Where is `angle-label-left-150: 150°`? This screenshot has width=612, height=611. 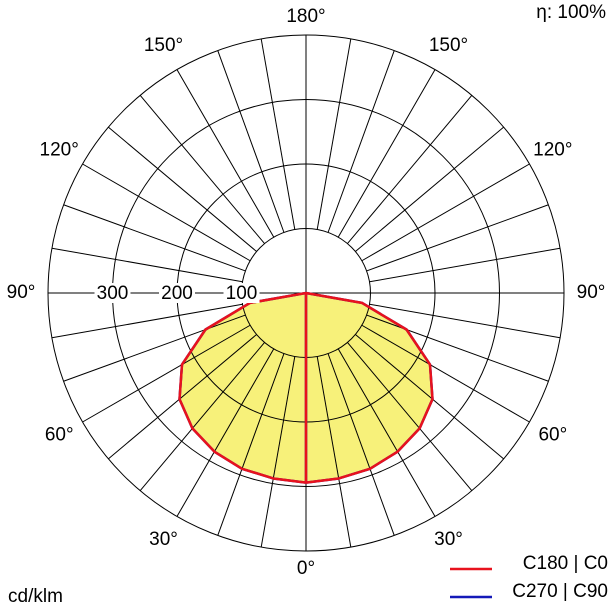 angle-label-left-150: 150° is located at coordinates (163, 45).